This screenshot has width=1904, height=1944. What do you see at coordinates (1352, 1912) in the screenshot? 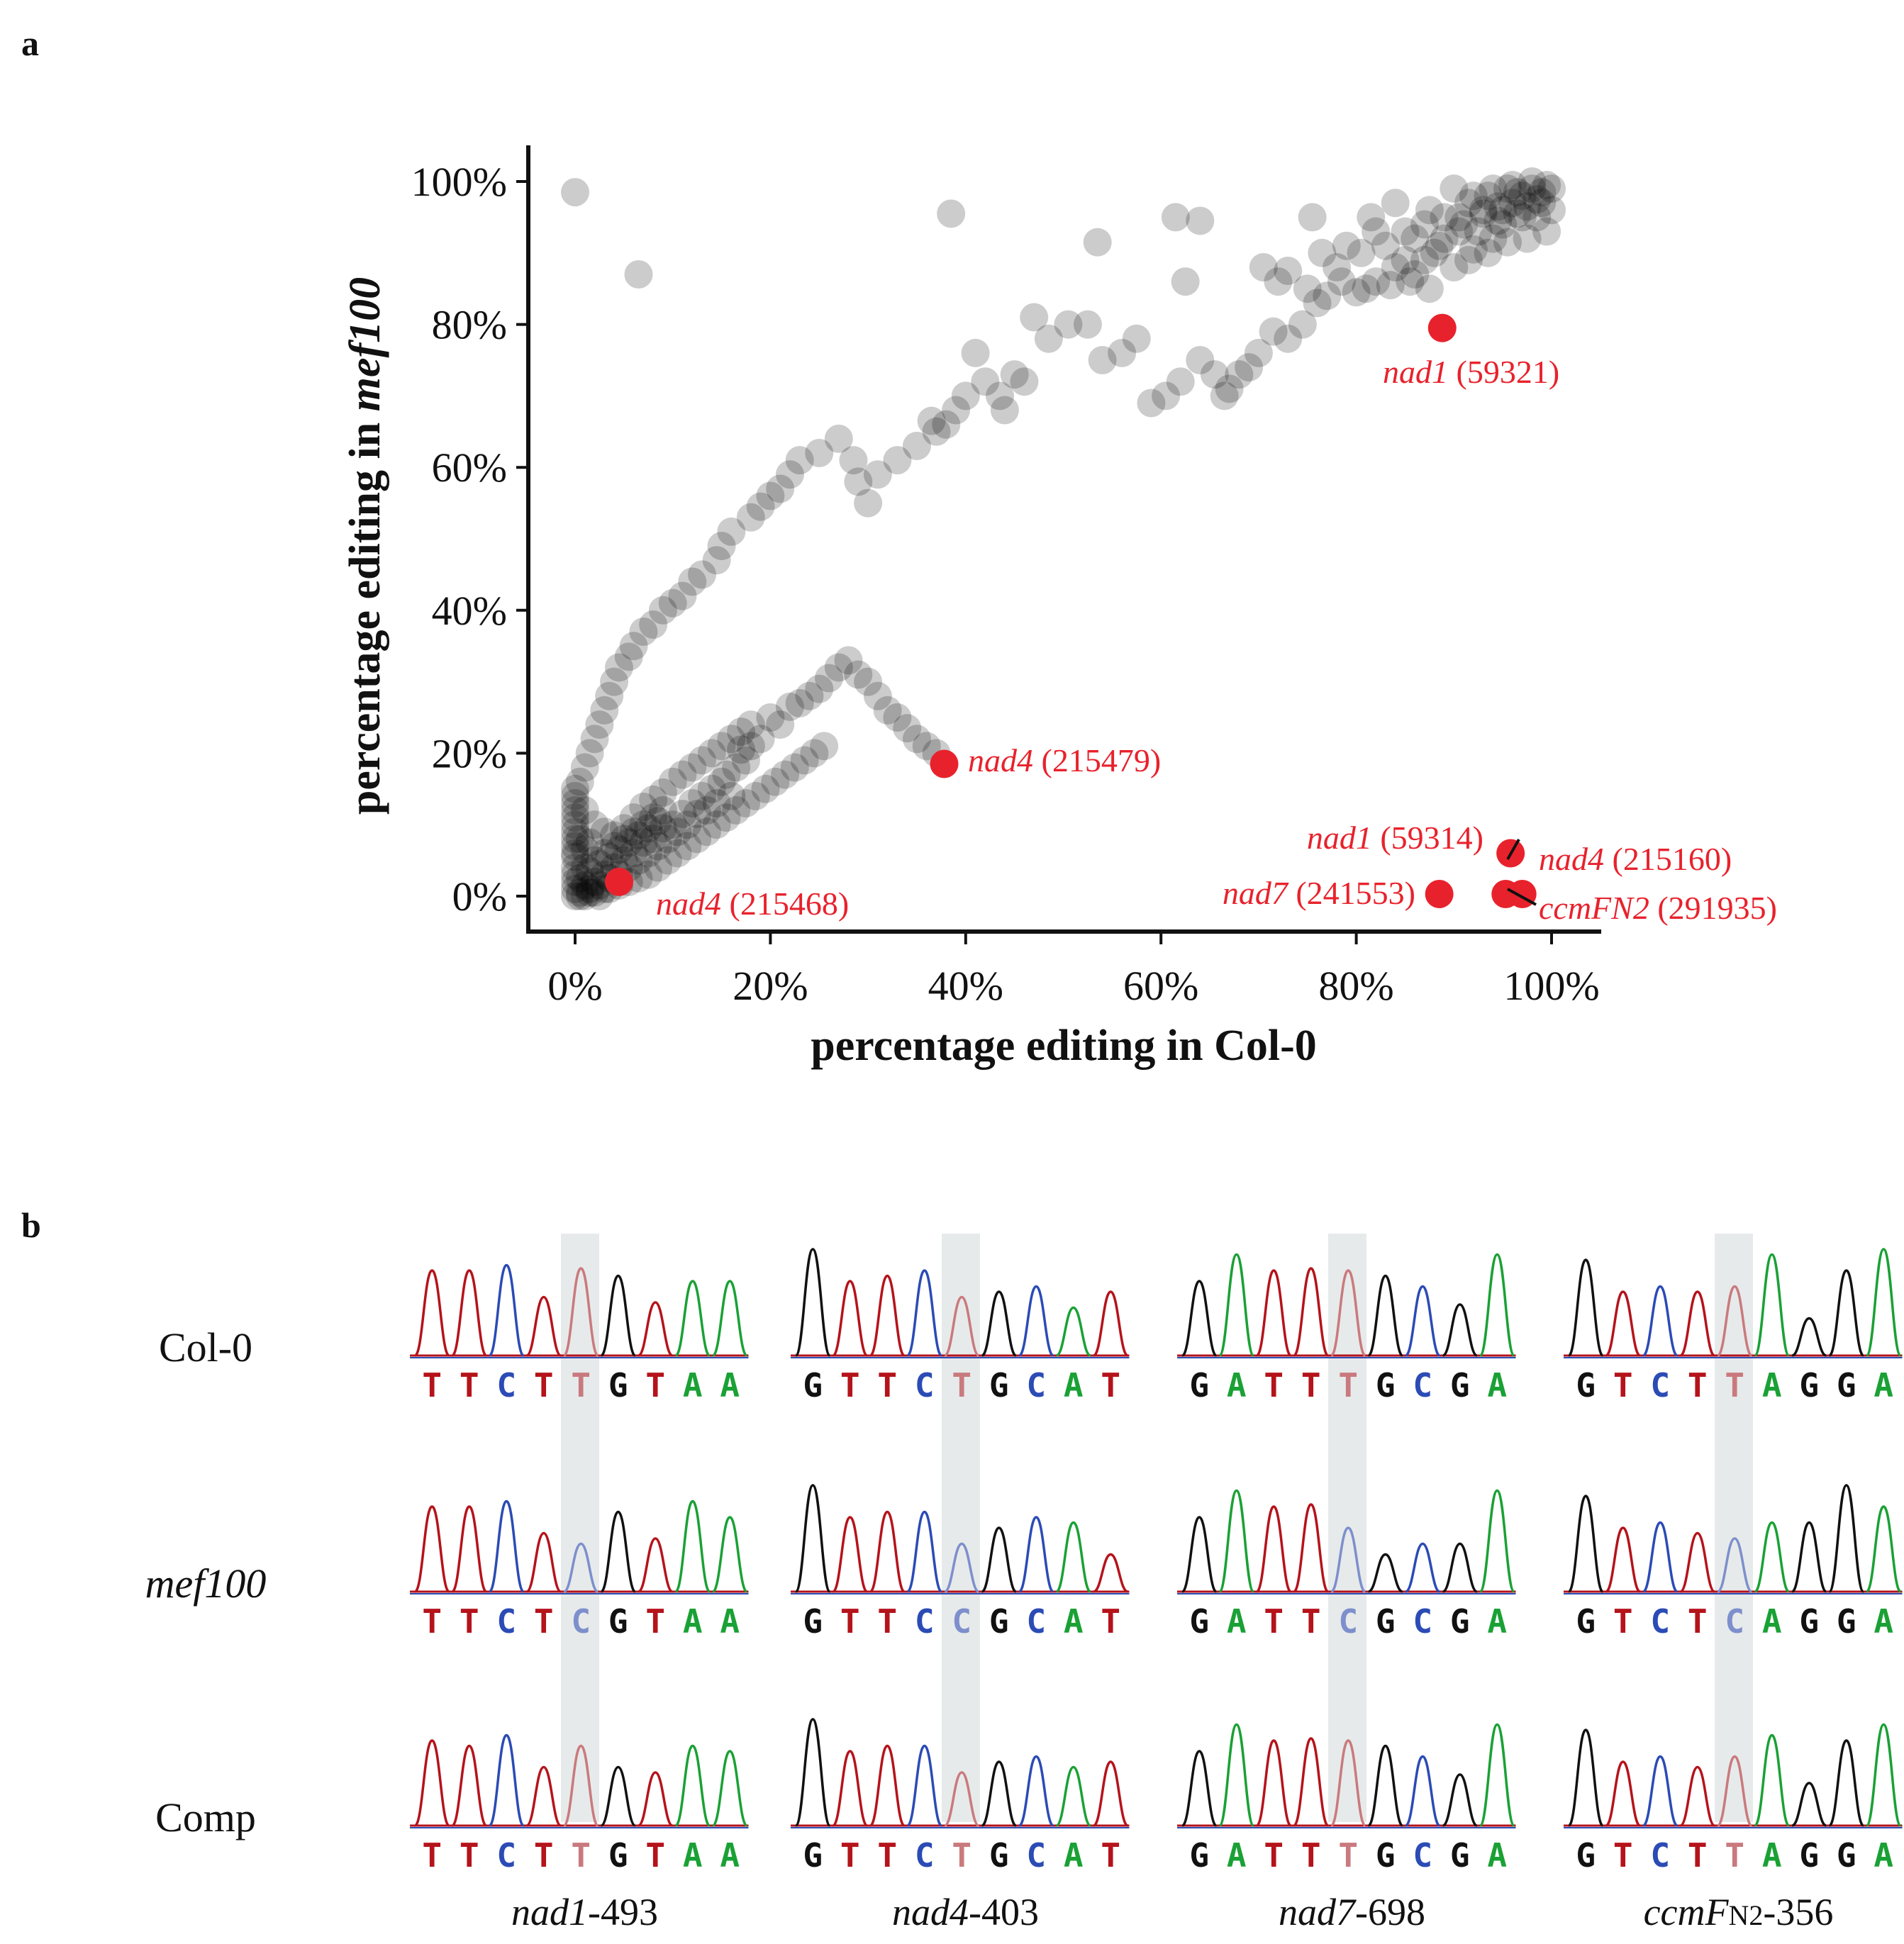
I see `column-label-nad7: nad7-698` at bounding box center [1352, 1912].